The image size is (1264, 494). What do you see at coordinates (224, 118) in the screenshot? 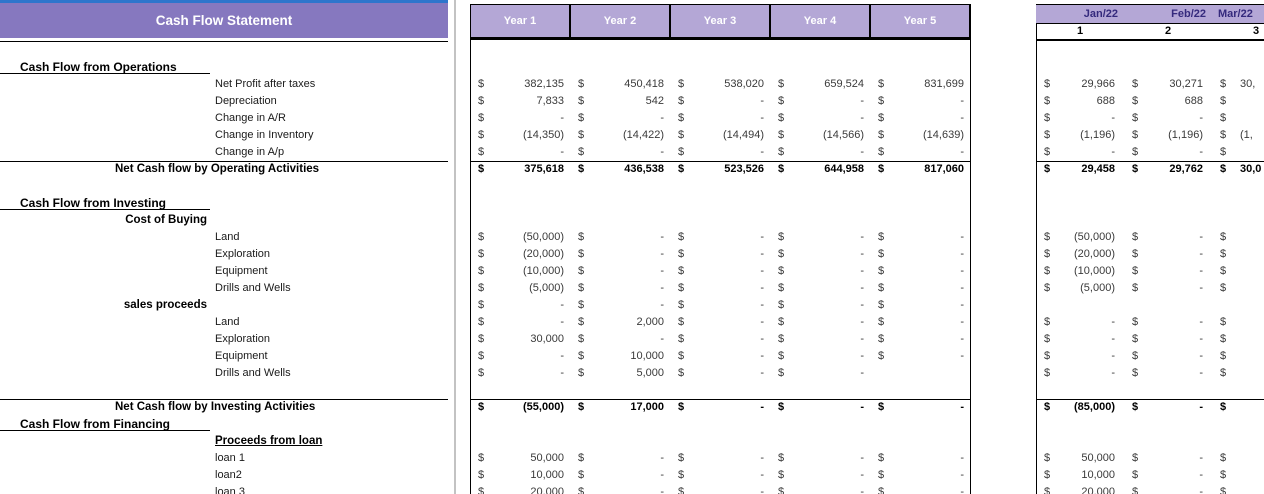
I see `row-label-cell: Change in A/R` at bounding box center [224, 118].